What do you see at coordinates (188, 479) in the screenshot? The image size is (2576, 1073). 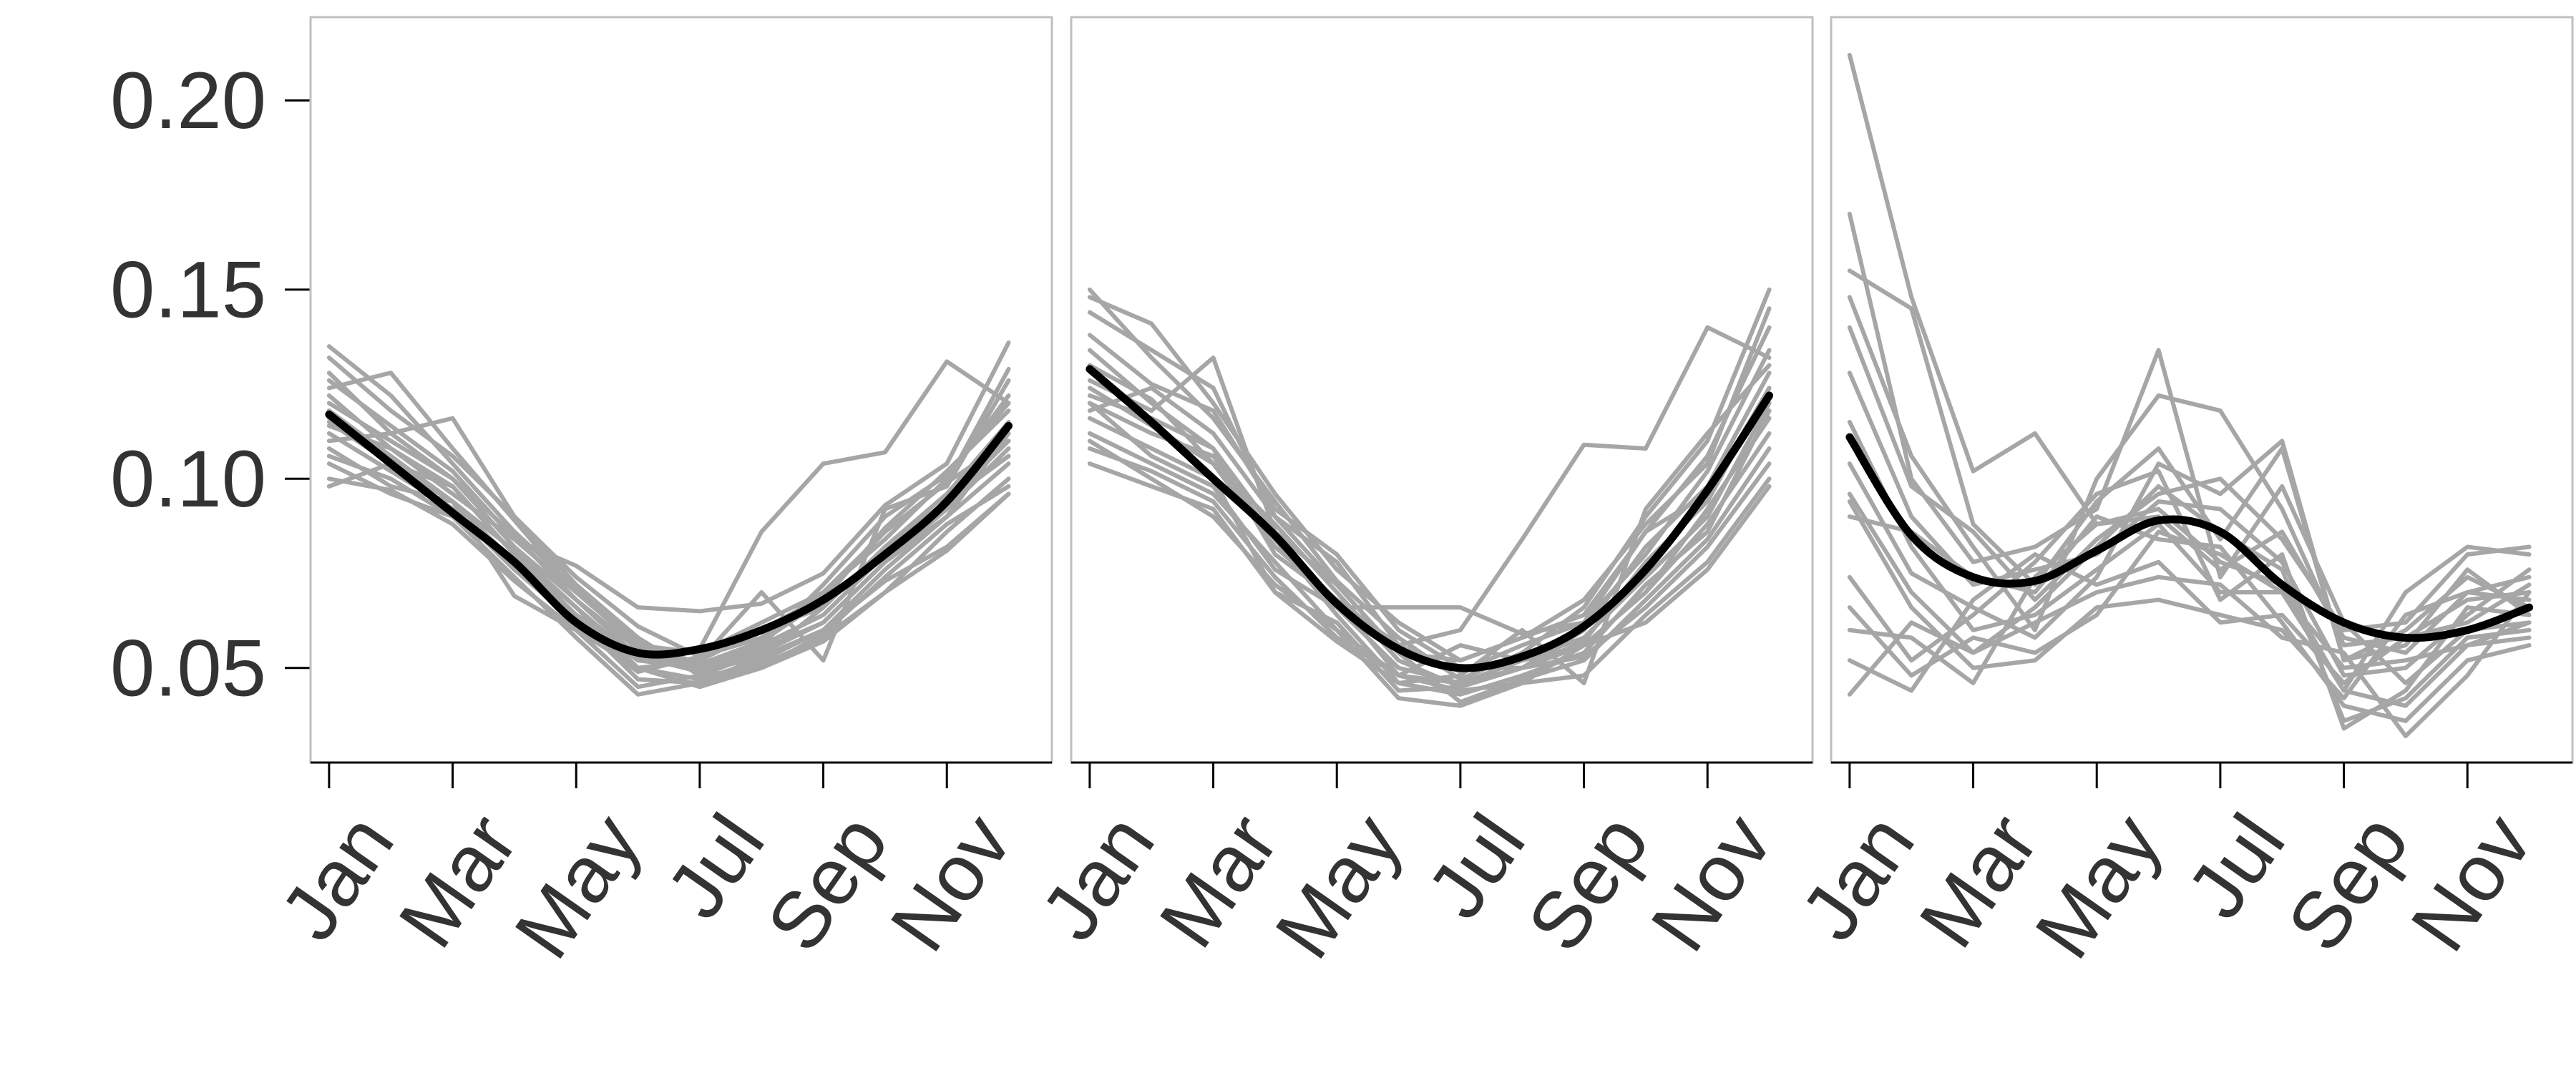 I see `y-tick-label: 0.10` at bounding box center [188, 479].